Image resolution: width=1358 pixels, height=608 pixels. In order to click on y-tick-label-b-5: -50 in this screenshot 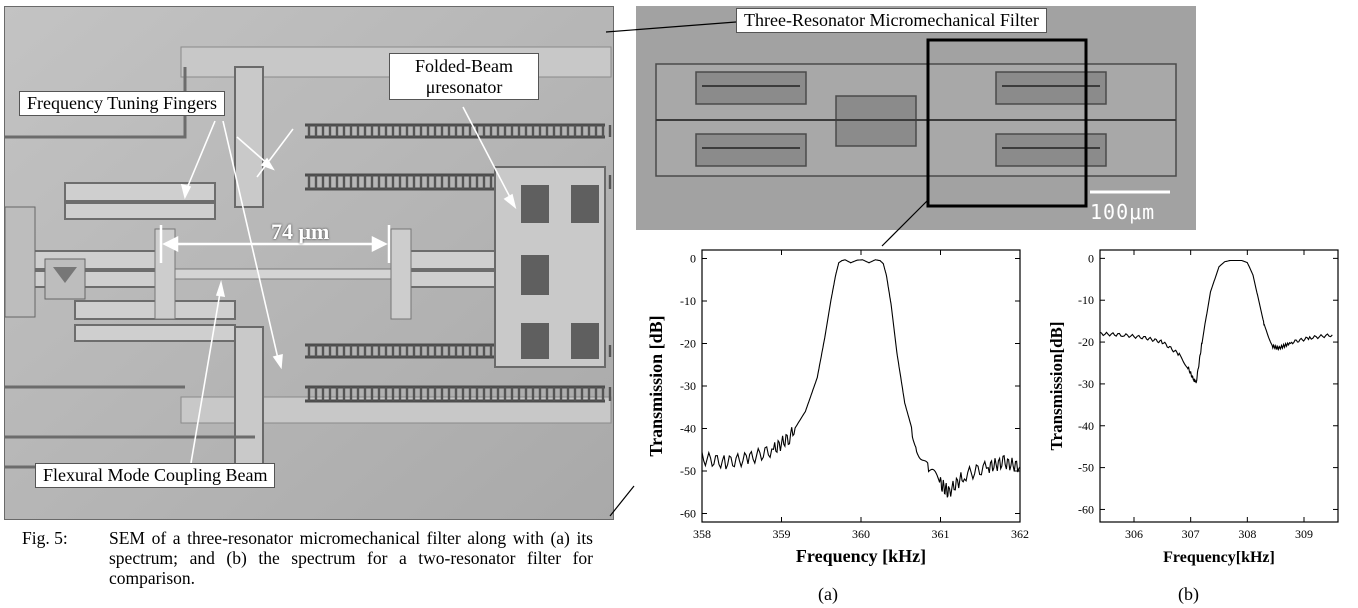, I will do `click(1086, 468)`.